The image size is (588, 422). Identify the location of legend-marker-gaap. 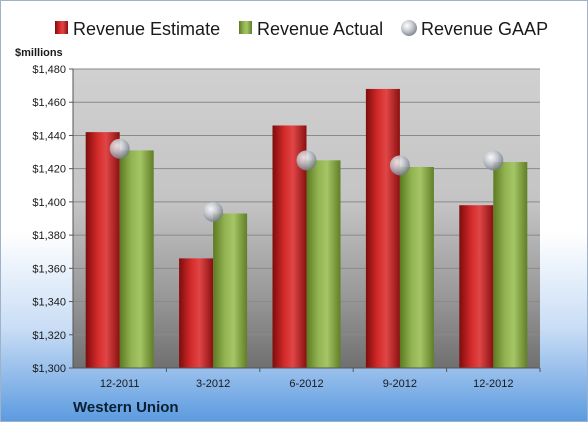
(409, 28).